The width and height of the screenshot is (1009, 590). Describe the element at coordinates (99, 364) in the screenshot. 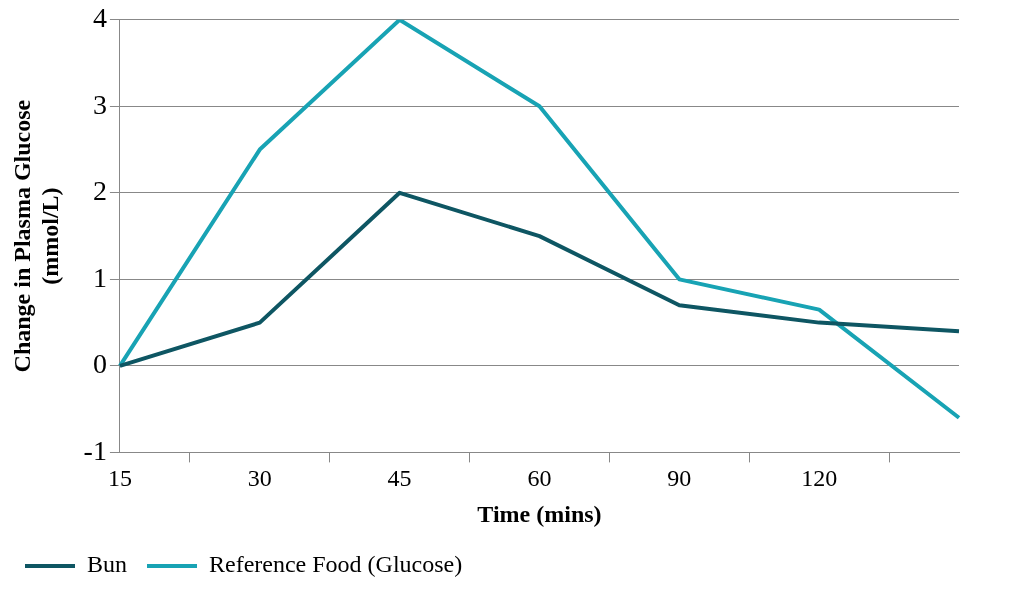

I see `y-tick-label: 0` at that location.